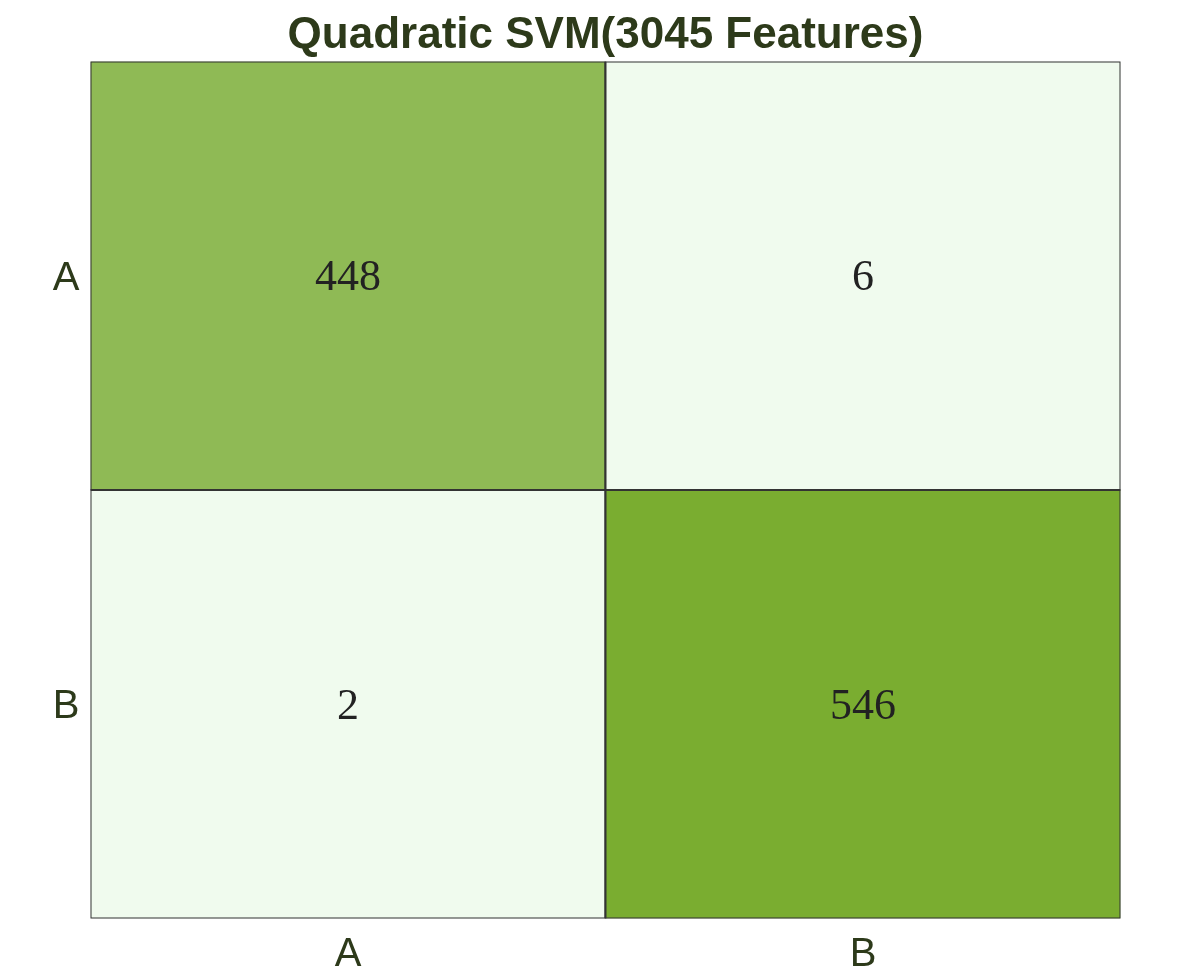 The height and width of the screenshot is (976, 1180). I want to click on data-label: 546, so click(863, 704).